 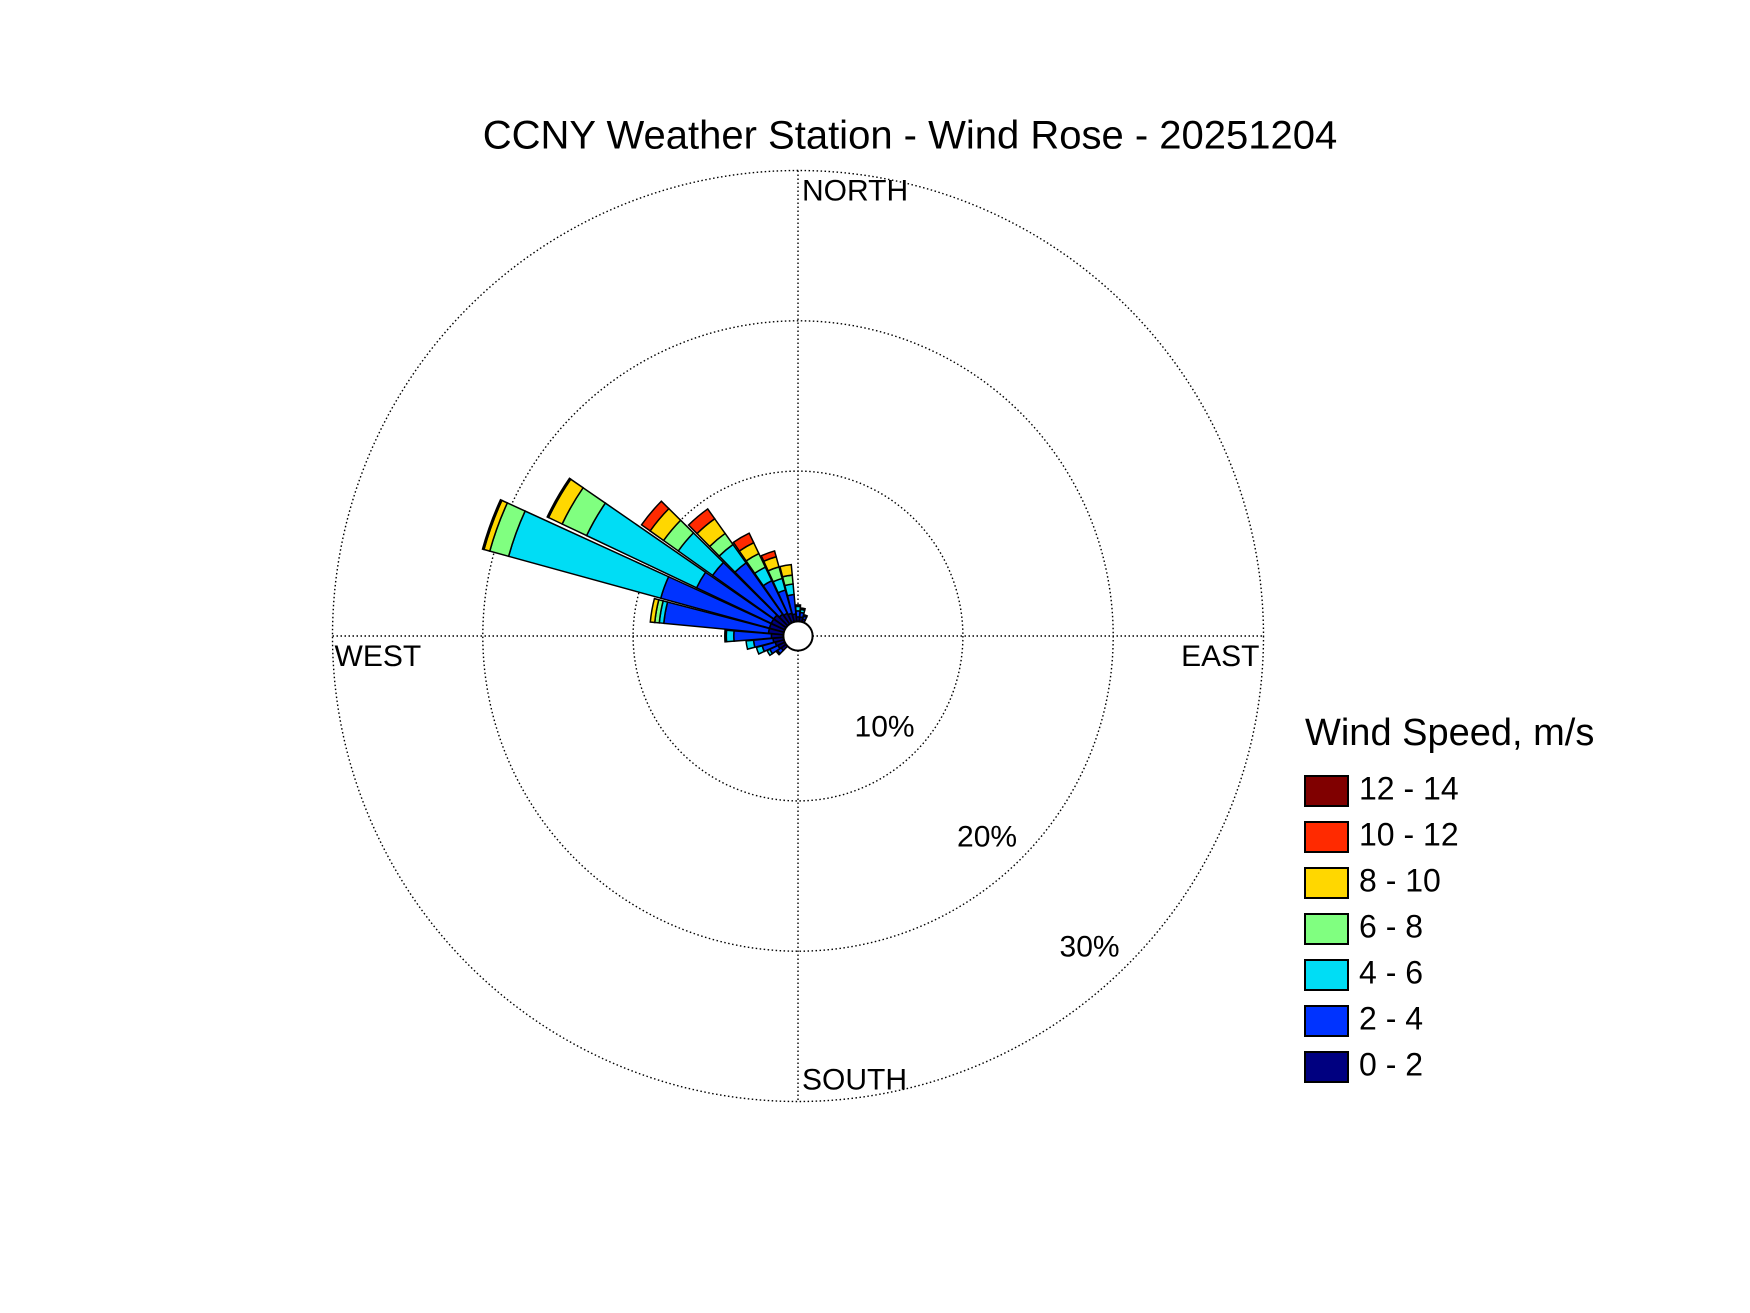 What do you see at coordinates (987, 837) in the screenshot?
I see `ring-label: 20%` at bounding box center [987, 837].